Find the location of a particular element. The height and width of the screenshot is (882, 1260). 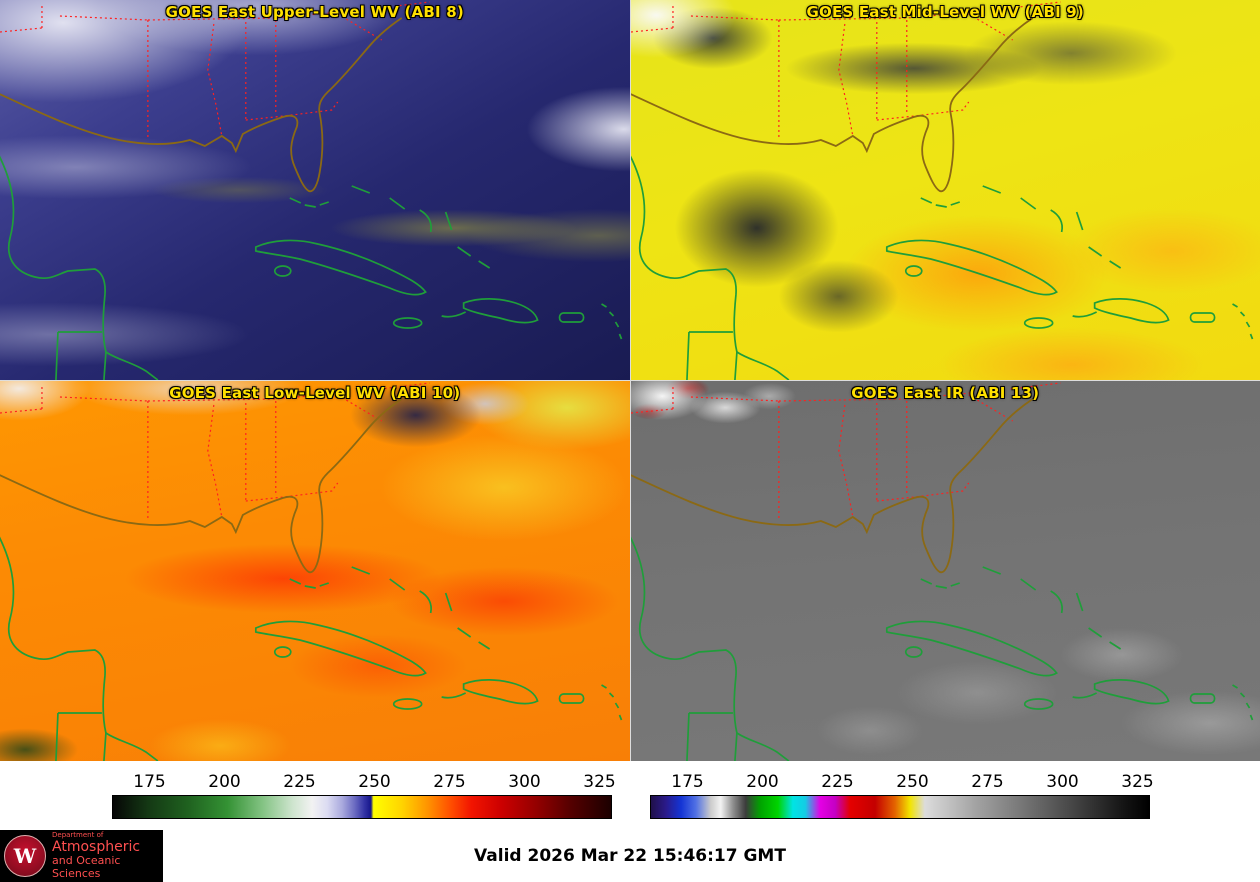

wv-colorbar-block: 175 200 225 250 275 300 325 is located at coordinates (364, 798).